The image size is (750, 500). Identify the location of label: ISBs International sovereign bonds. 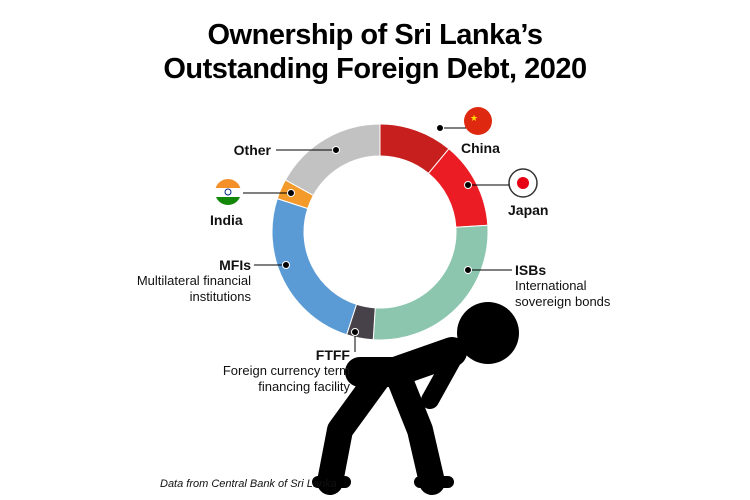
(570, 286).